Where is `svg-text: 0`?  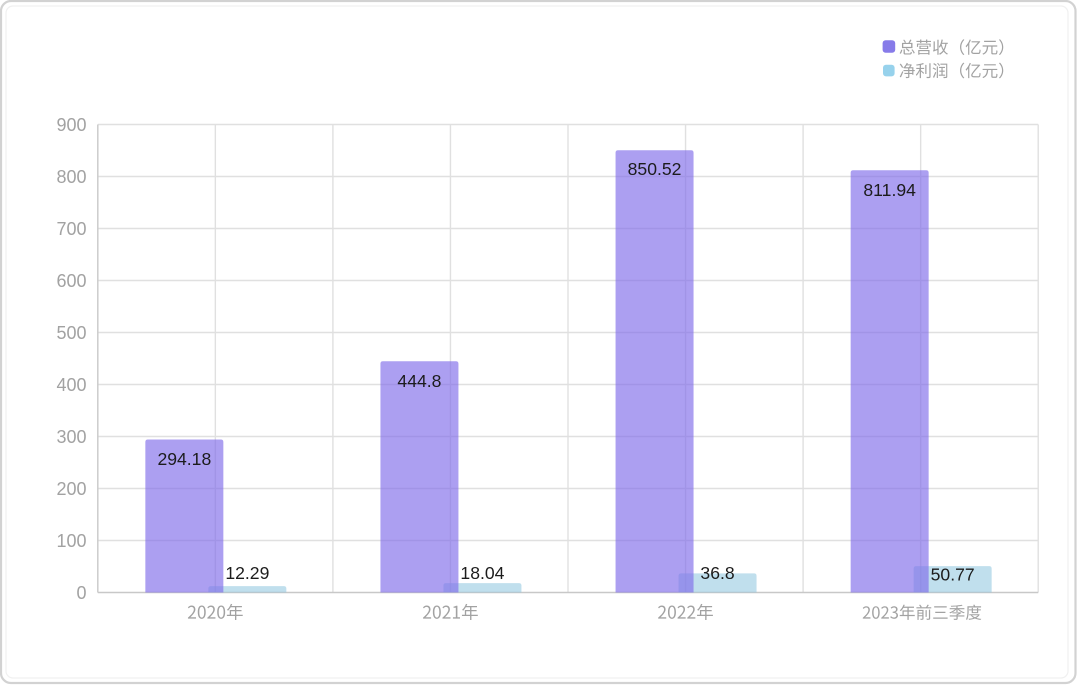 svg-text: 0 is located at coordinates (81, 593).